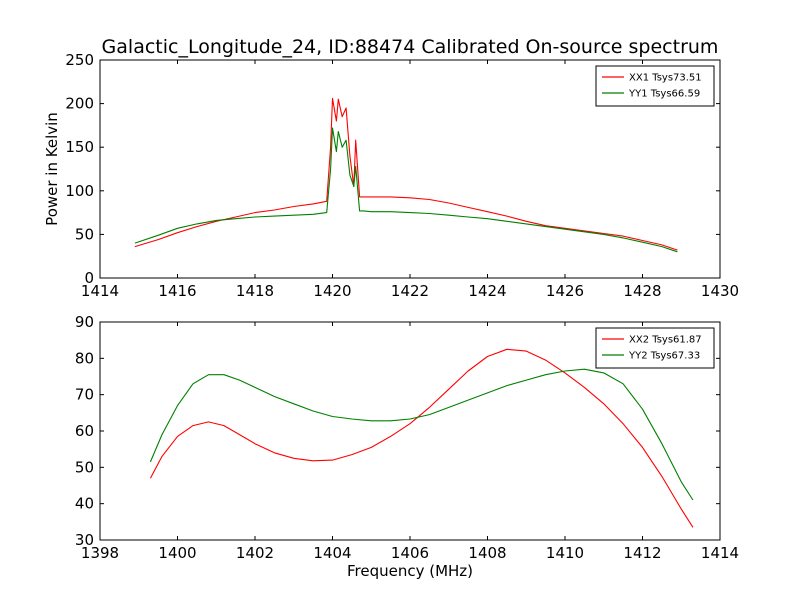 The width and height of the screenshot is (800, 600). I want to click on legend-label: XX2 Tsys61.87, so click(665, 340).